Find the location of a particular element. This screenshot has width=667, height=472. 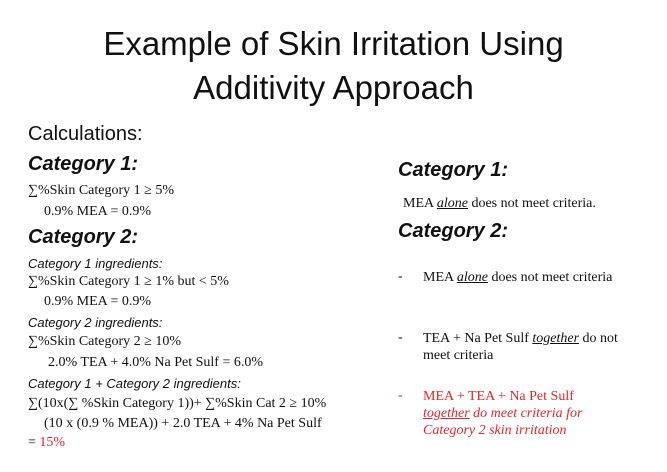

left-cat2-result-line: = 15% is located at coordinates (46, 443).